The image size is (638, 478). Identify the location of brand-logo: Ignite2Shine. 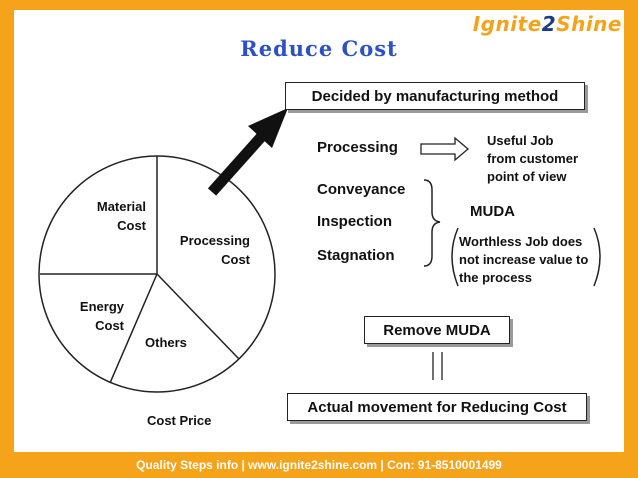
(547, 24).